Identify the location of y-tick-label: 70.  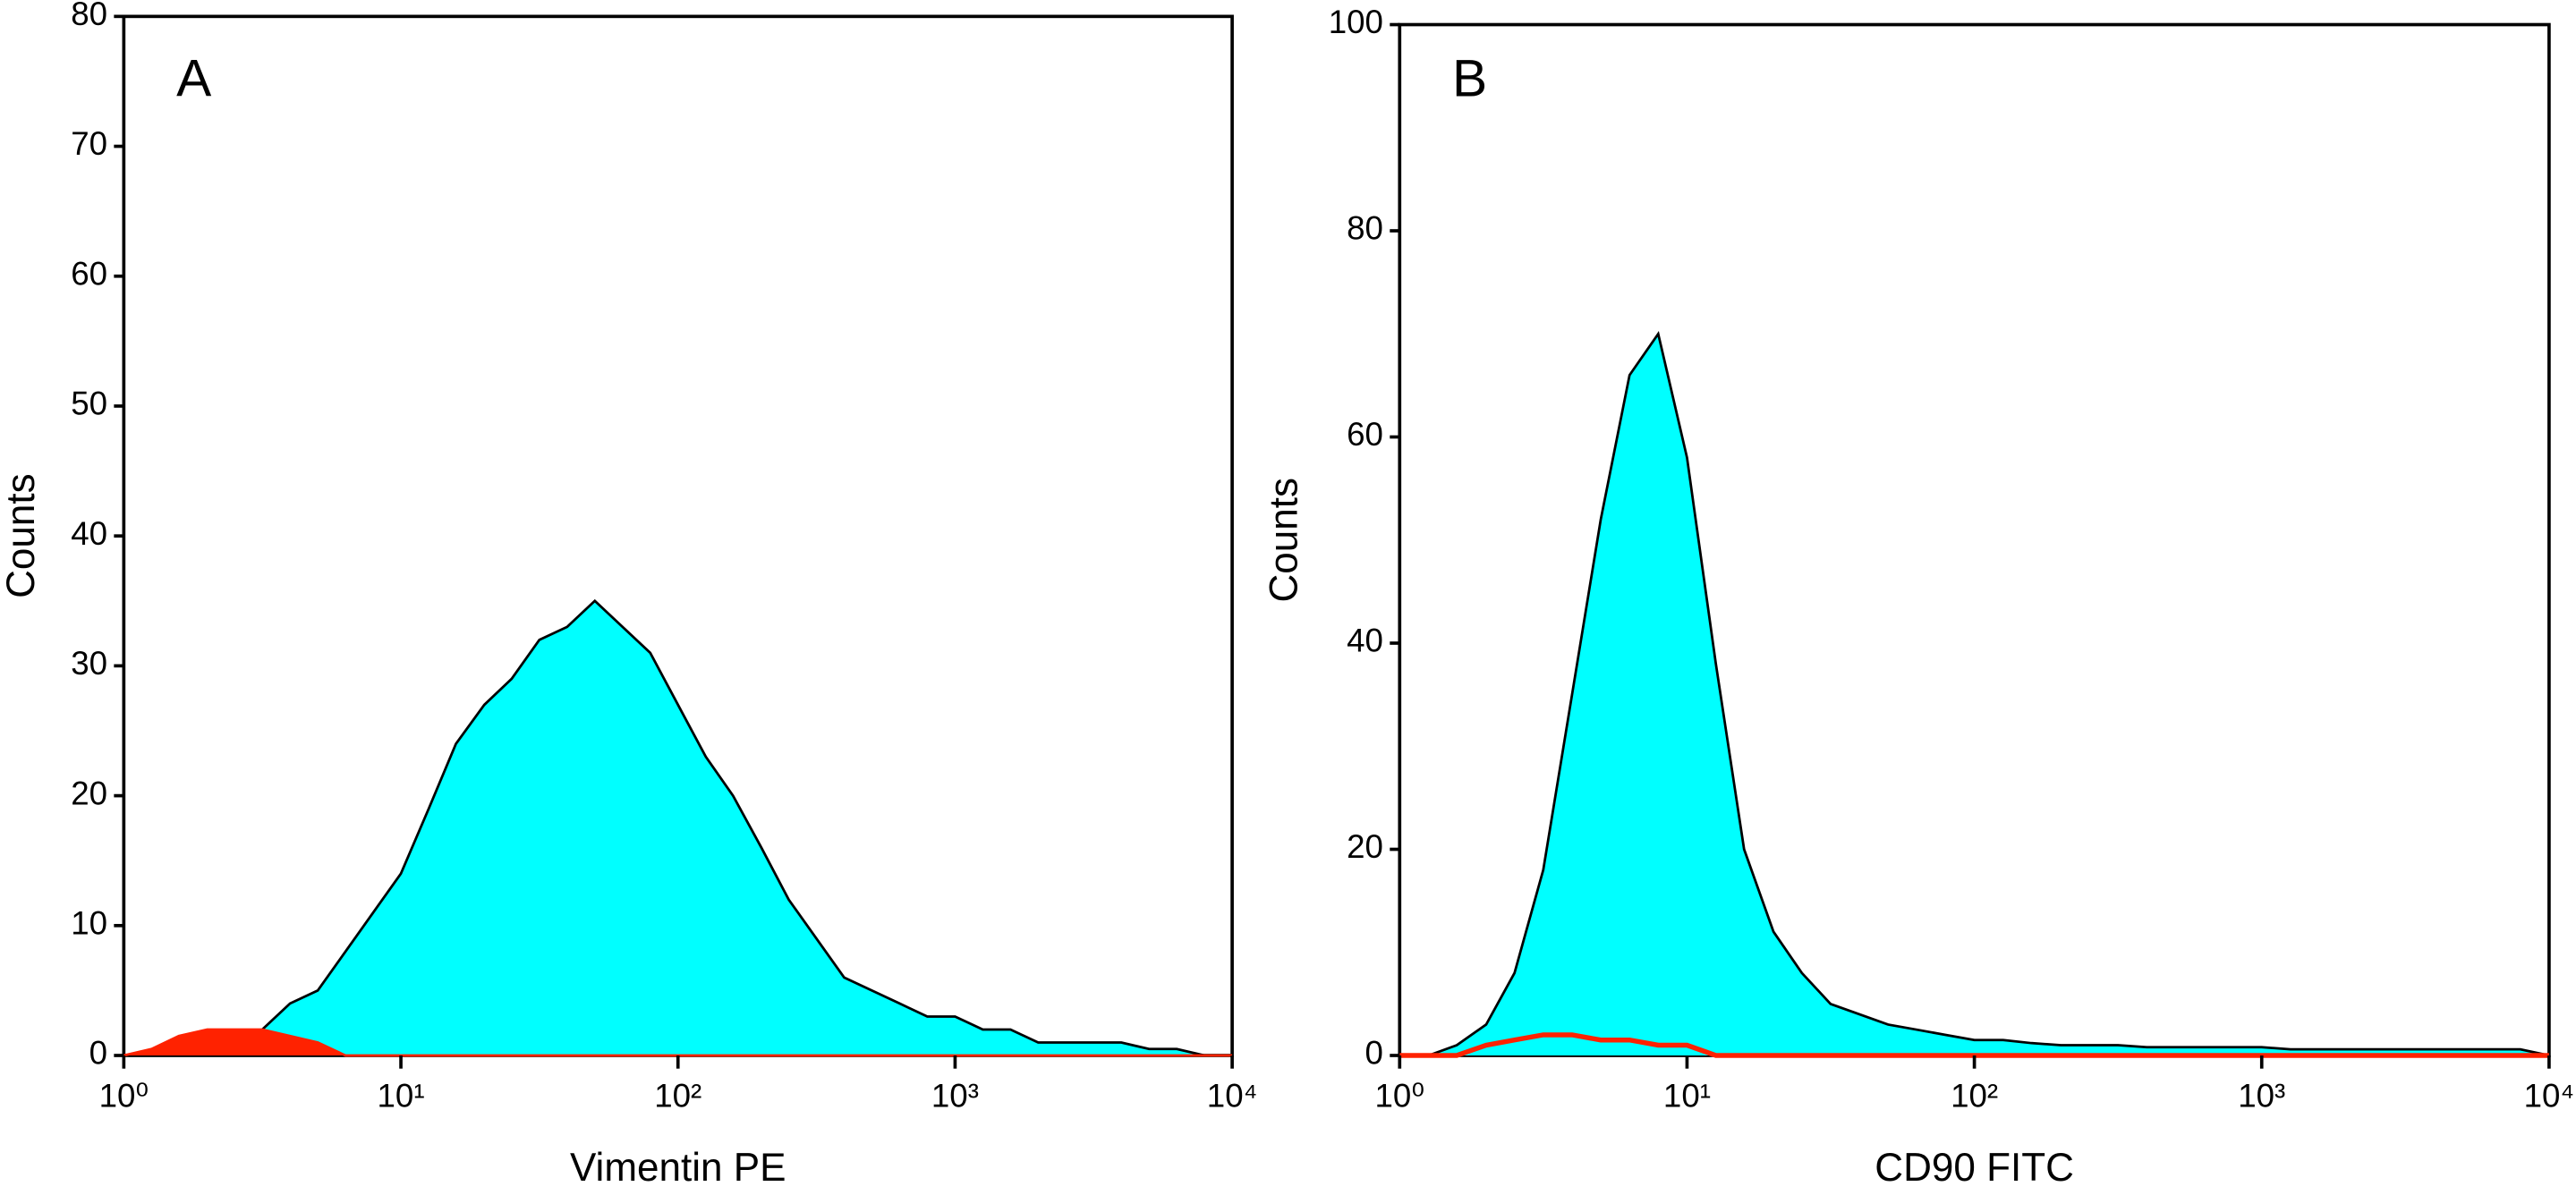
(89, 143).